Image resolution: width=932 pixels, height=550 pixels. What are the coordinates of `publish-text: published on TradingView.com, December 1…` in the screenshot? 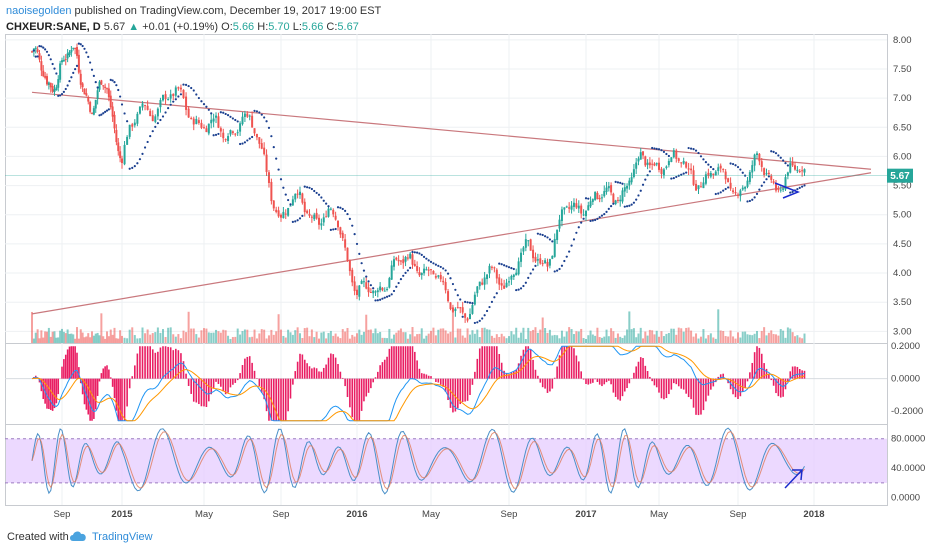 It's located at (228, 11).